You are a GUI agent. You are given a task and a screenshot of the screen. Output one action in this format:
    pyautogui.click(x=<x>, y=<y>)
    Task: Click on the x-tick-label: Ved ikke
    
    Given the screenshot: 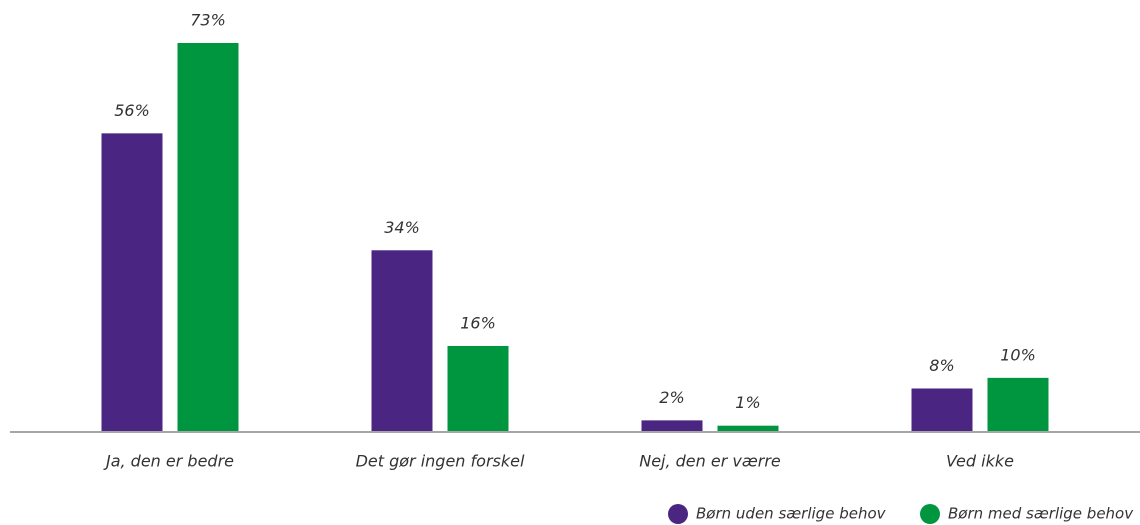 What is the action you would take?
    pyautogui.click(x=980, y=461)
    